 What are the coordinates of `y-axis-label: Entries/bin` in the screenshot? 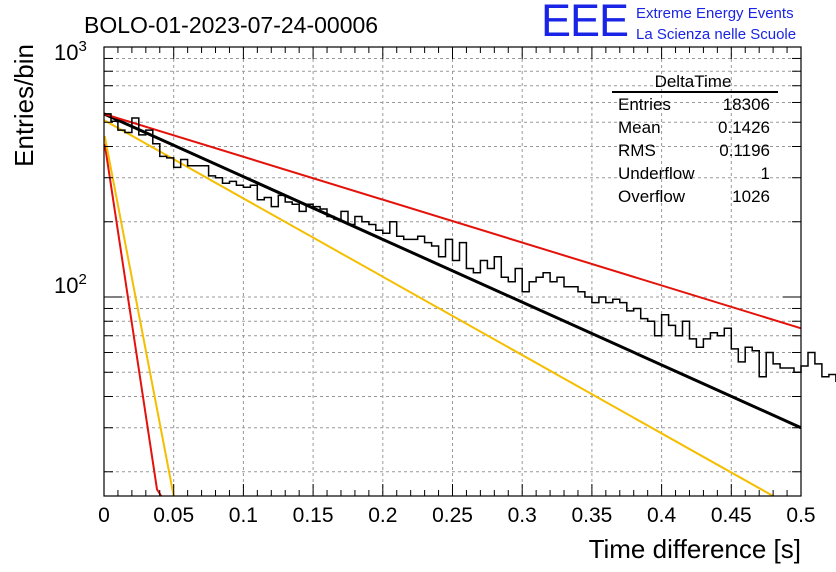 It's located at (24, 105).